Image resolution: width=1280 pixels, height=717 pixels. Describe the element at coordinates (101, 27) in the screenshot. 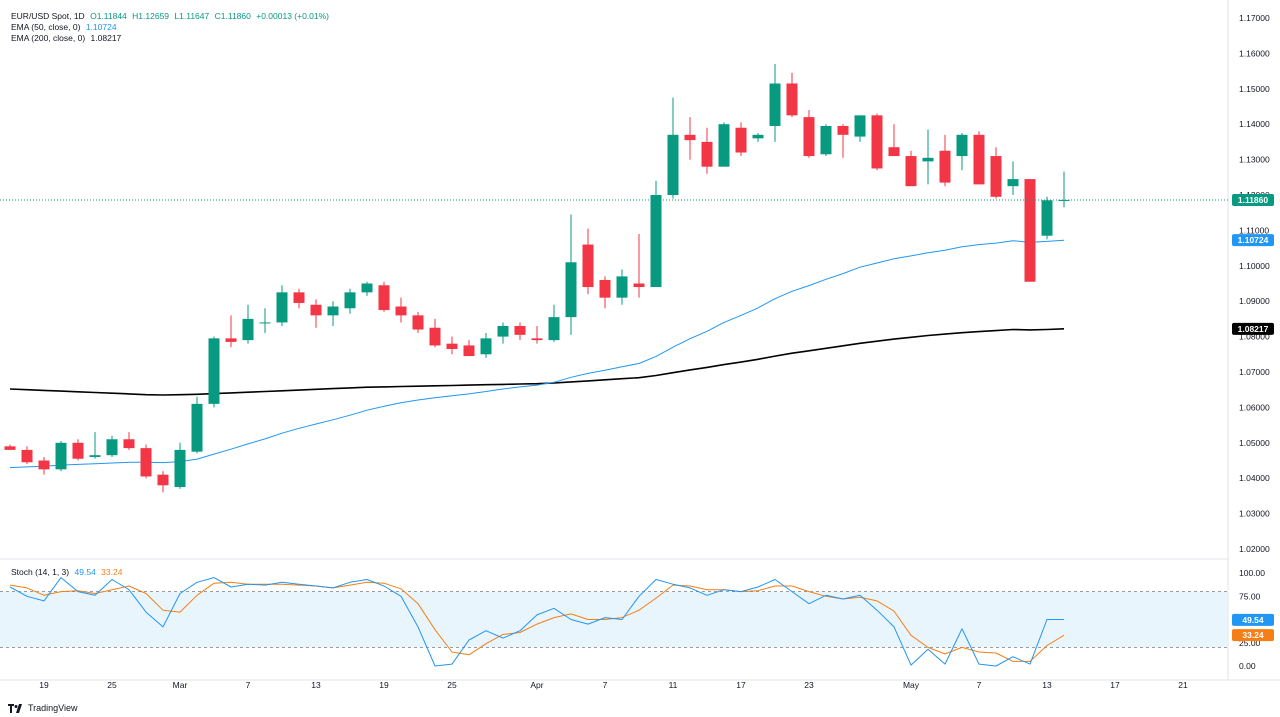

I see `ema50-value: 1.10724` at that location.